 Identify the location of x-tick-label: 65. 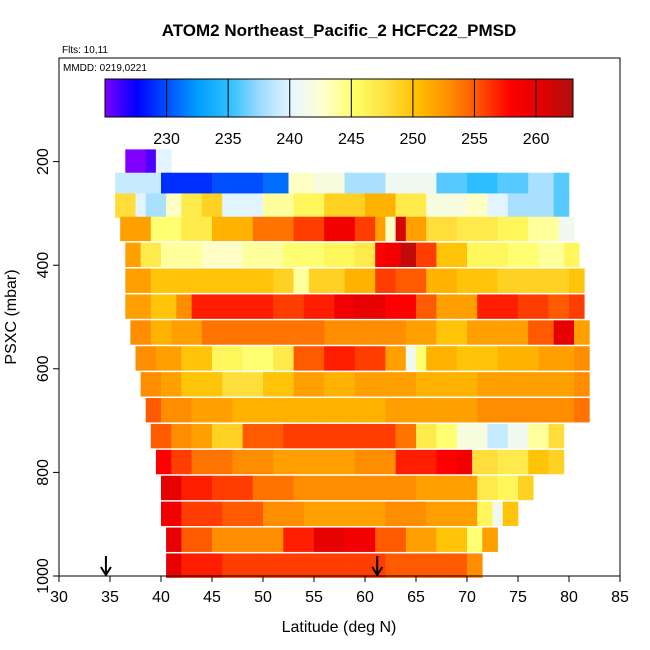
(416, 597).